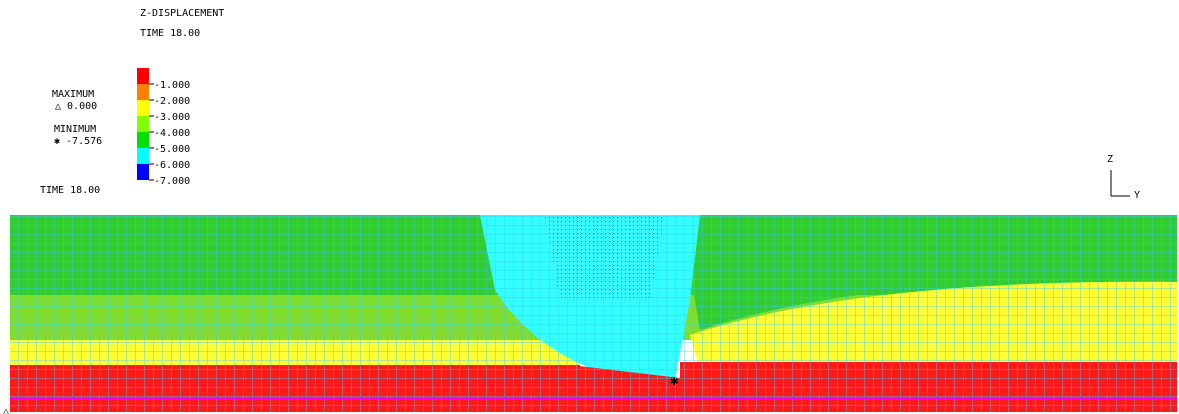 This screenshot has width=1179, height=414. What do you see at coordinates (76, 106) in the screenshot?
I see `max-value: △ 0.000` at bounding box center [76, 106].